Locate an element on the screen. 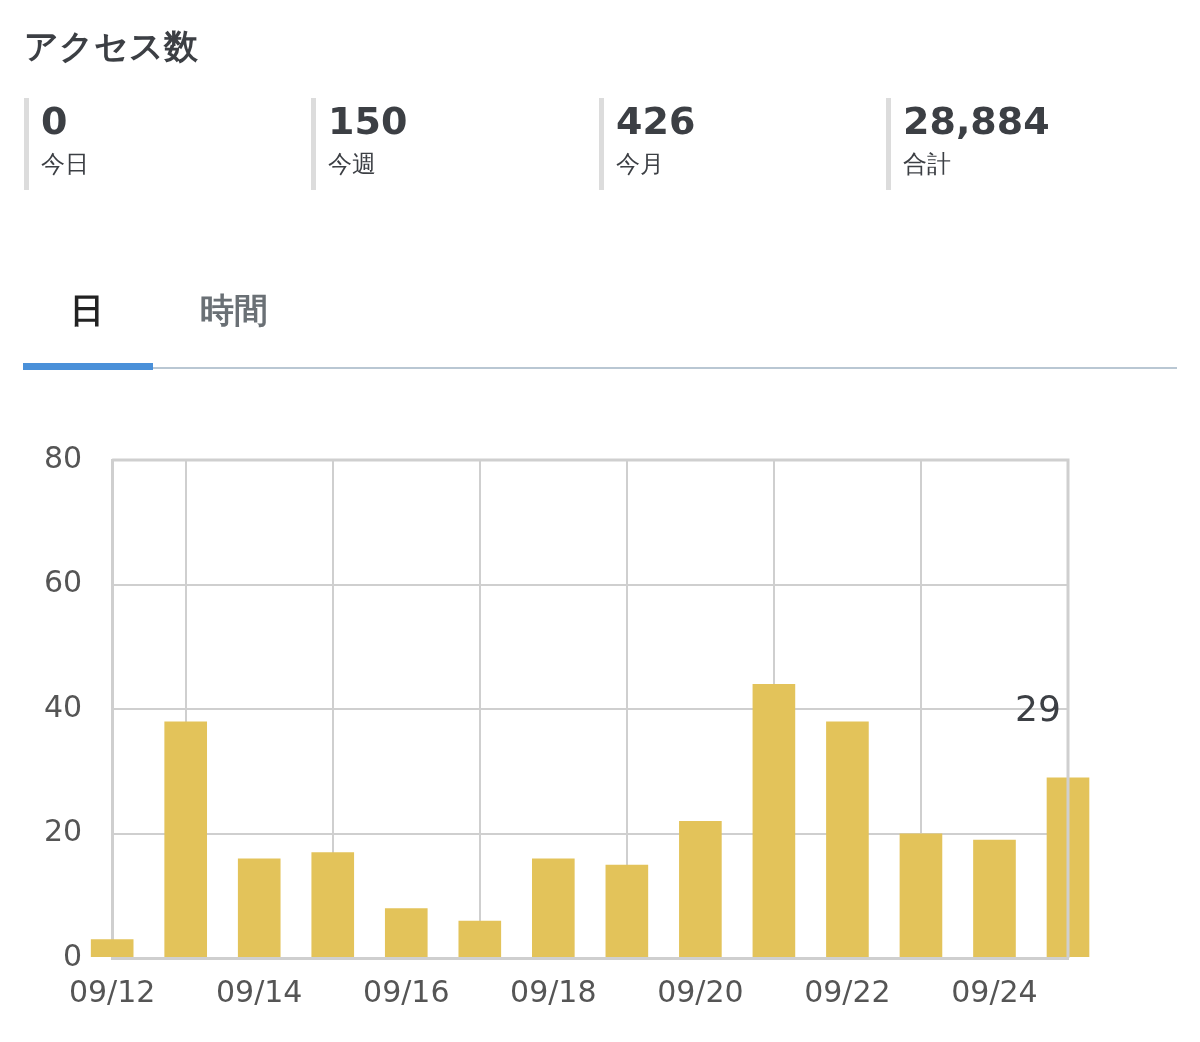 This screenshot has width=1200, height=1042. text: 合計 is located at coordinates (927, 164).